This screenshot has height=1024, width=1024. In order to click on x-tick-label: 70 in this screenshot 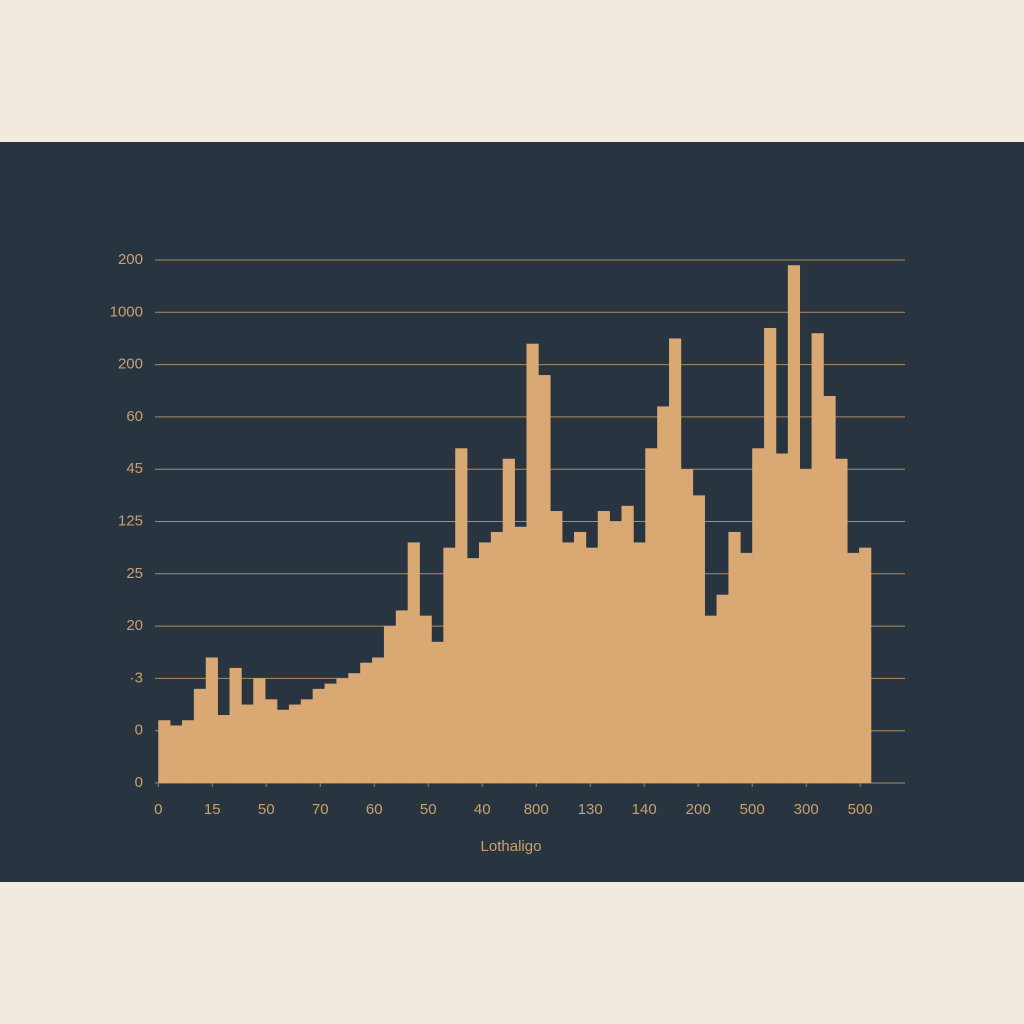, I will do `click(320, 809)`.